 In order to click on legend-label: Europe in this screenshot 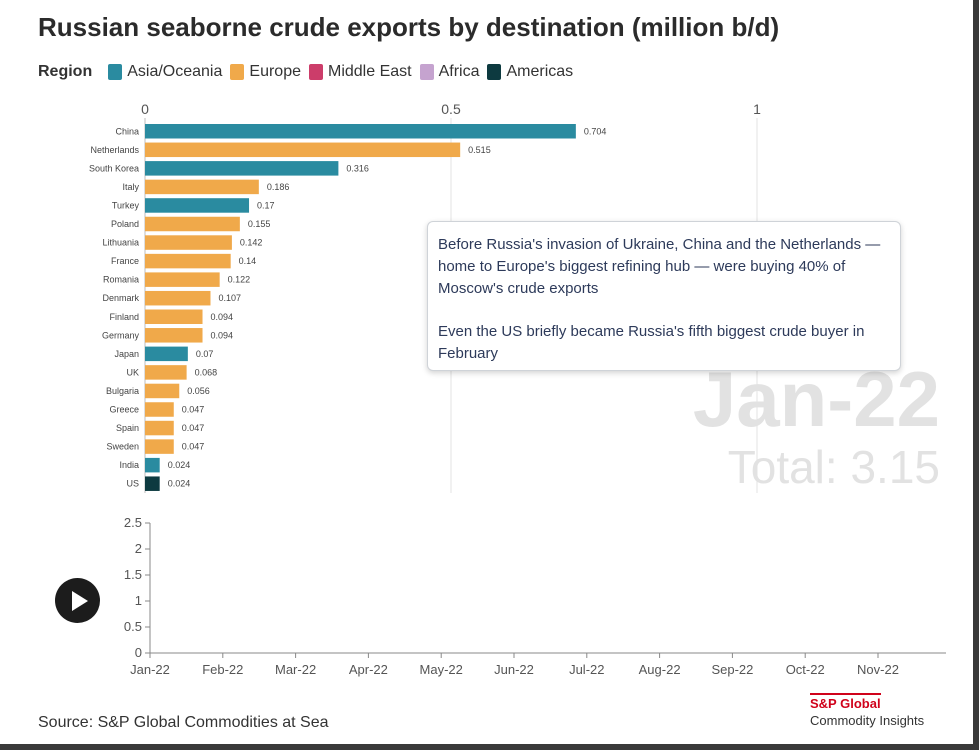, I will do `click(275, 71)`.